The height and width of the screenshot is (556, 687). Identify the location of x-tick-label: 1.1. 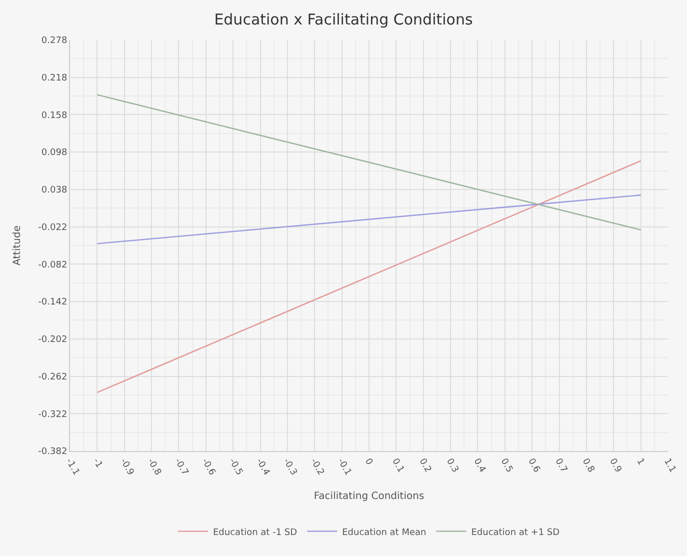
(670, 465).